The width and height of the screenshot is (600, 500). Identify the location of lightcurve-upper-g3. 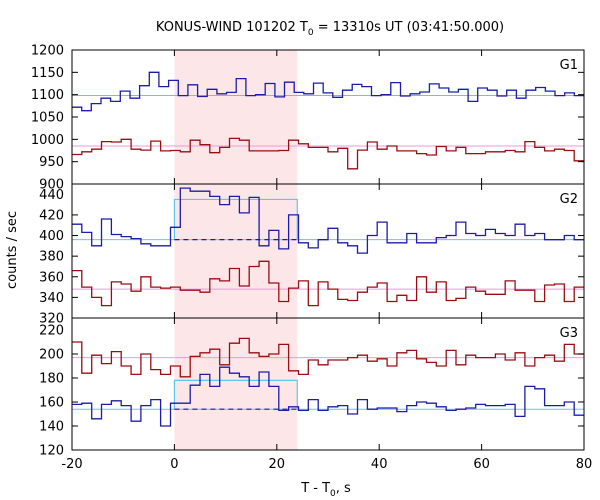
(328, 396).